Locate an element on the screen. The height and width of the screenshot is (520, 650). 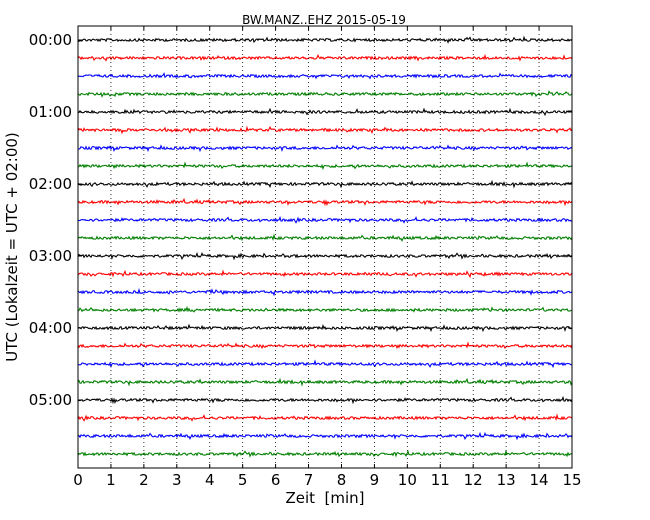
x-tick-label: 14 is located at coordinates (539, 480).